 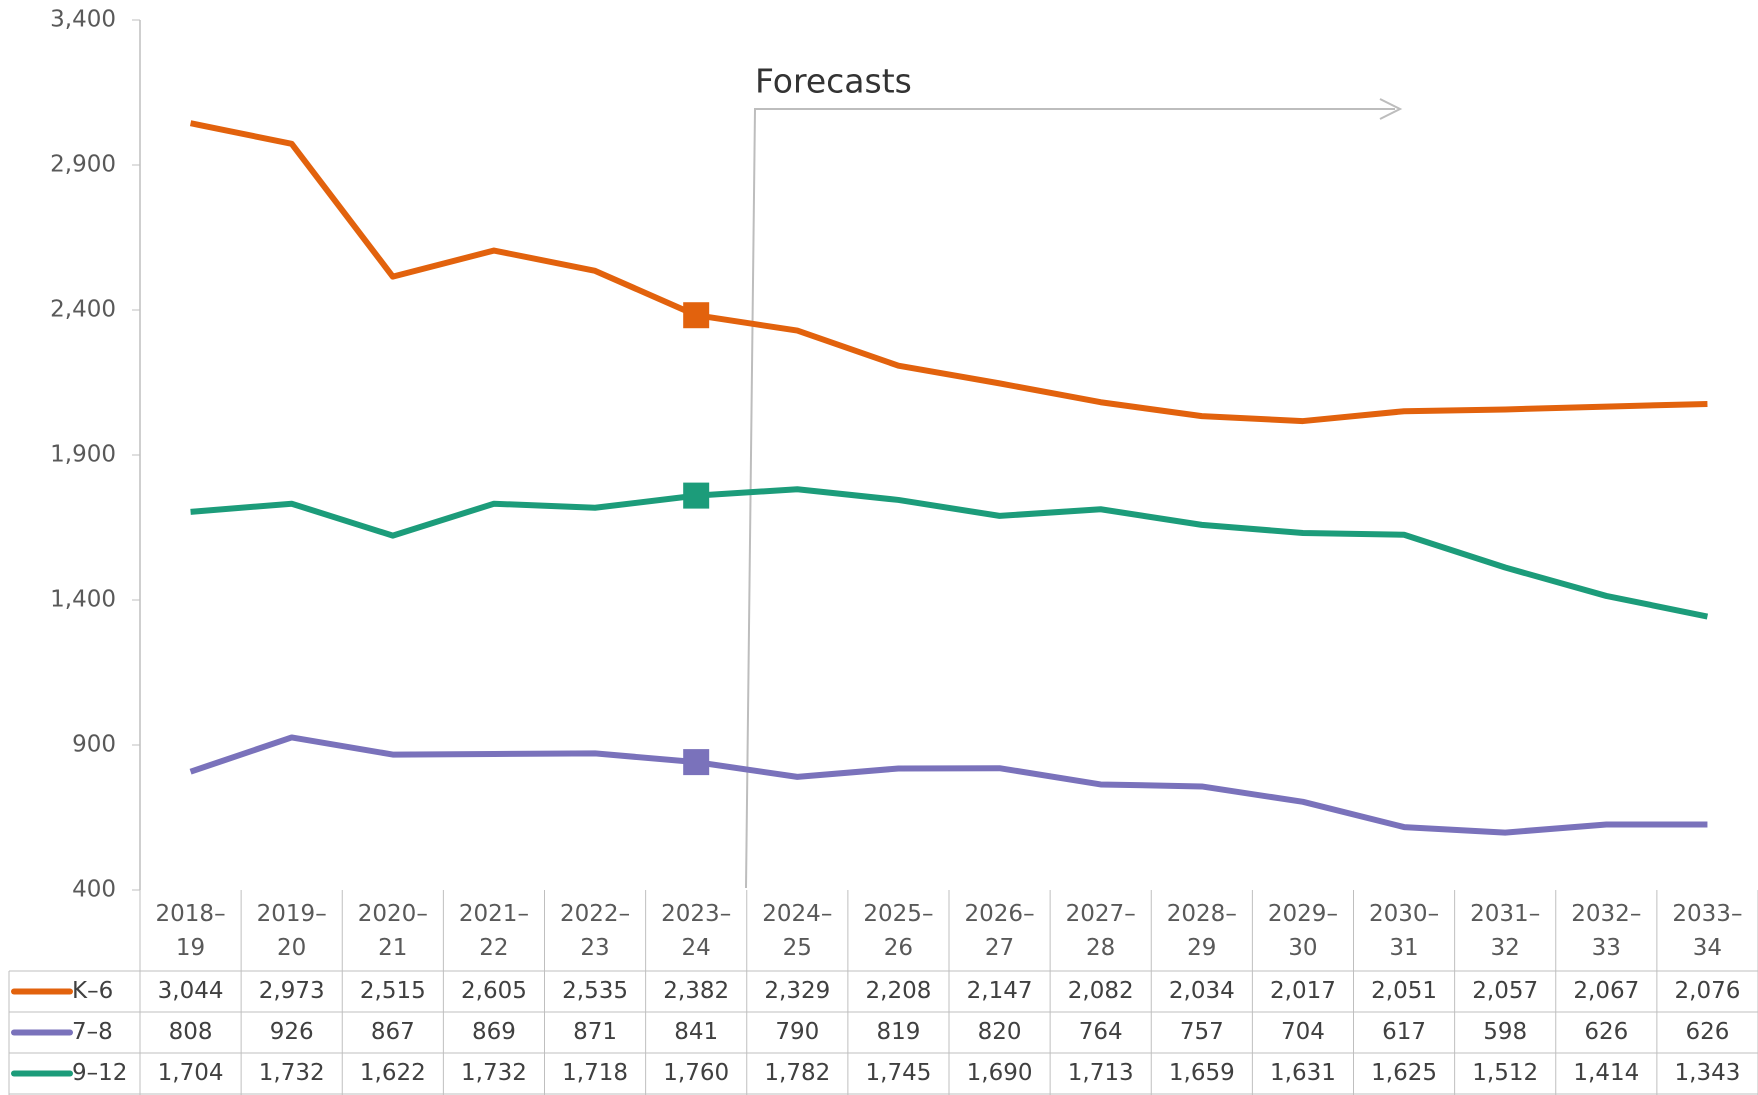 I want to click on x-tick-label: 2019– 20, so click(x=292, y=931).